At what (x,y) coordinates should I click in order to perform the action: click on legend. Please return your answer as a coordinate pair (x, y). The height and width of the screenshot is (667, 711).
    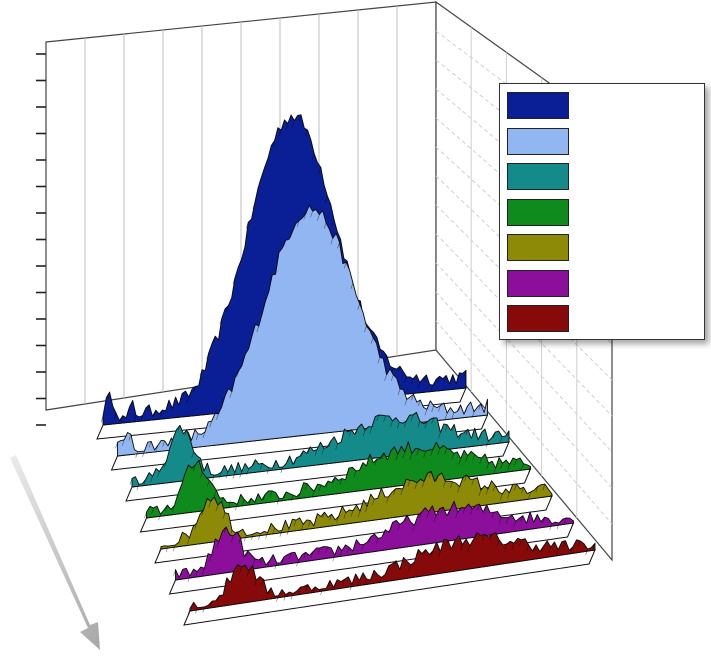
    Looking at the image, I should click on (602, 211).